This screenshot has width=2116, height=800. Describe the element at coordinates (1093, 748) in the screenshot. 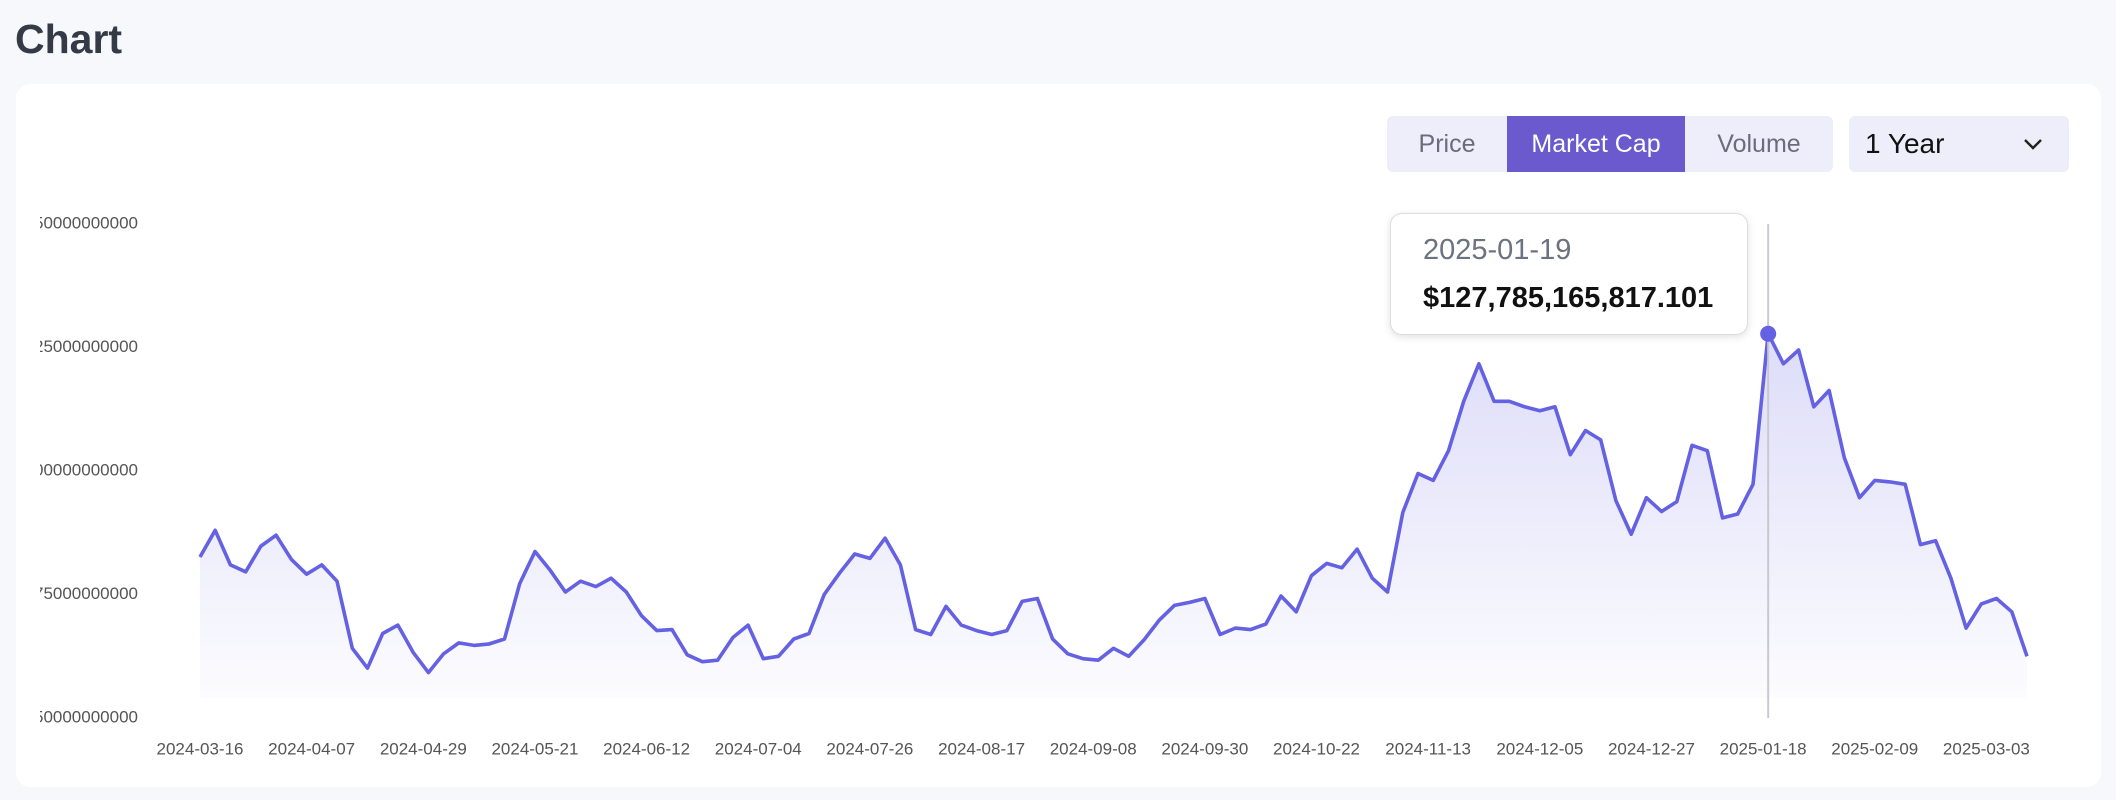

I see `x-tick-label: 2024-09-08` at that location.